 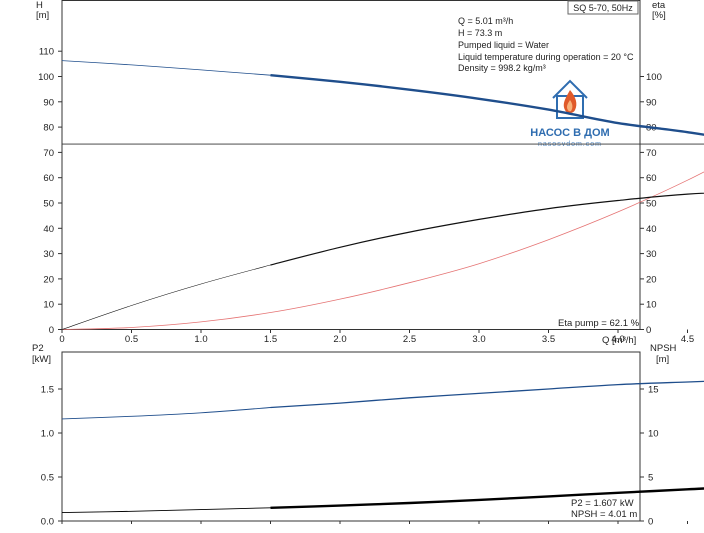 I want to click on top-x-tick-label: 3.5, so click(x=548, y=339).